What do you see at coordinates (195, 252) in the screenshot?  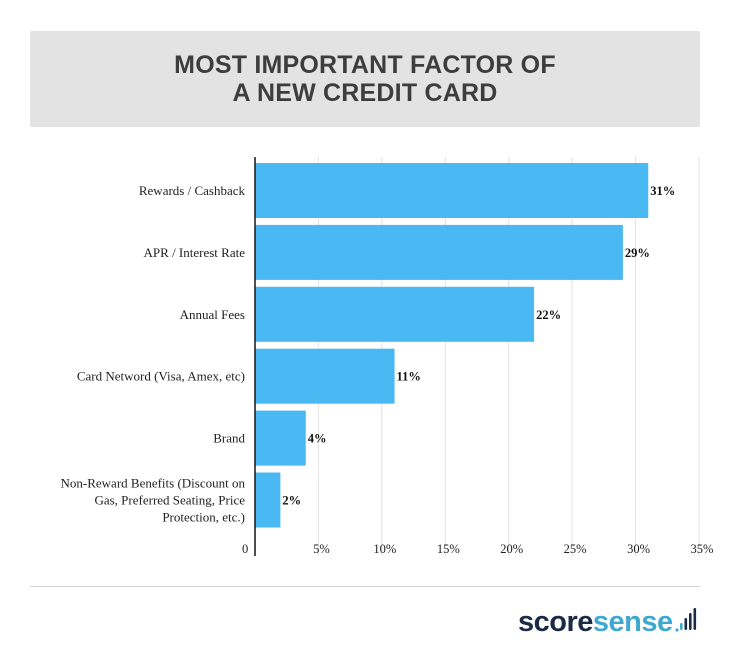 I see `category-label: APR / Interest Rate` at bounding box center [195, 252].